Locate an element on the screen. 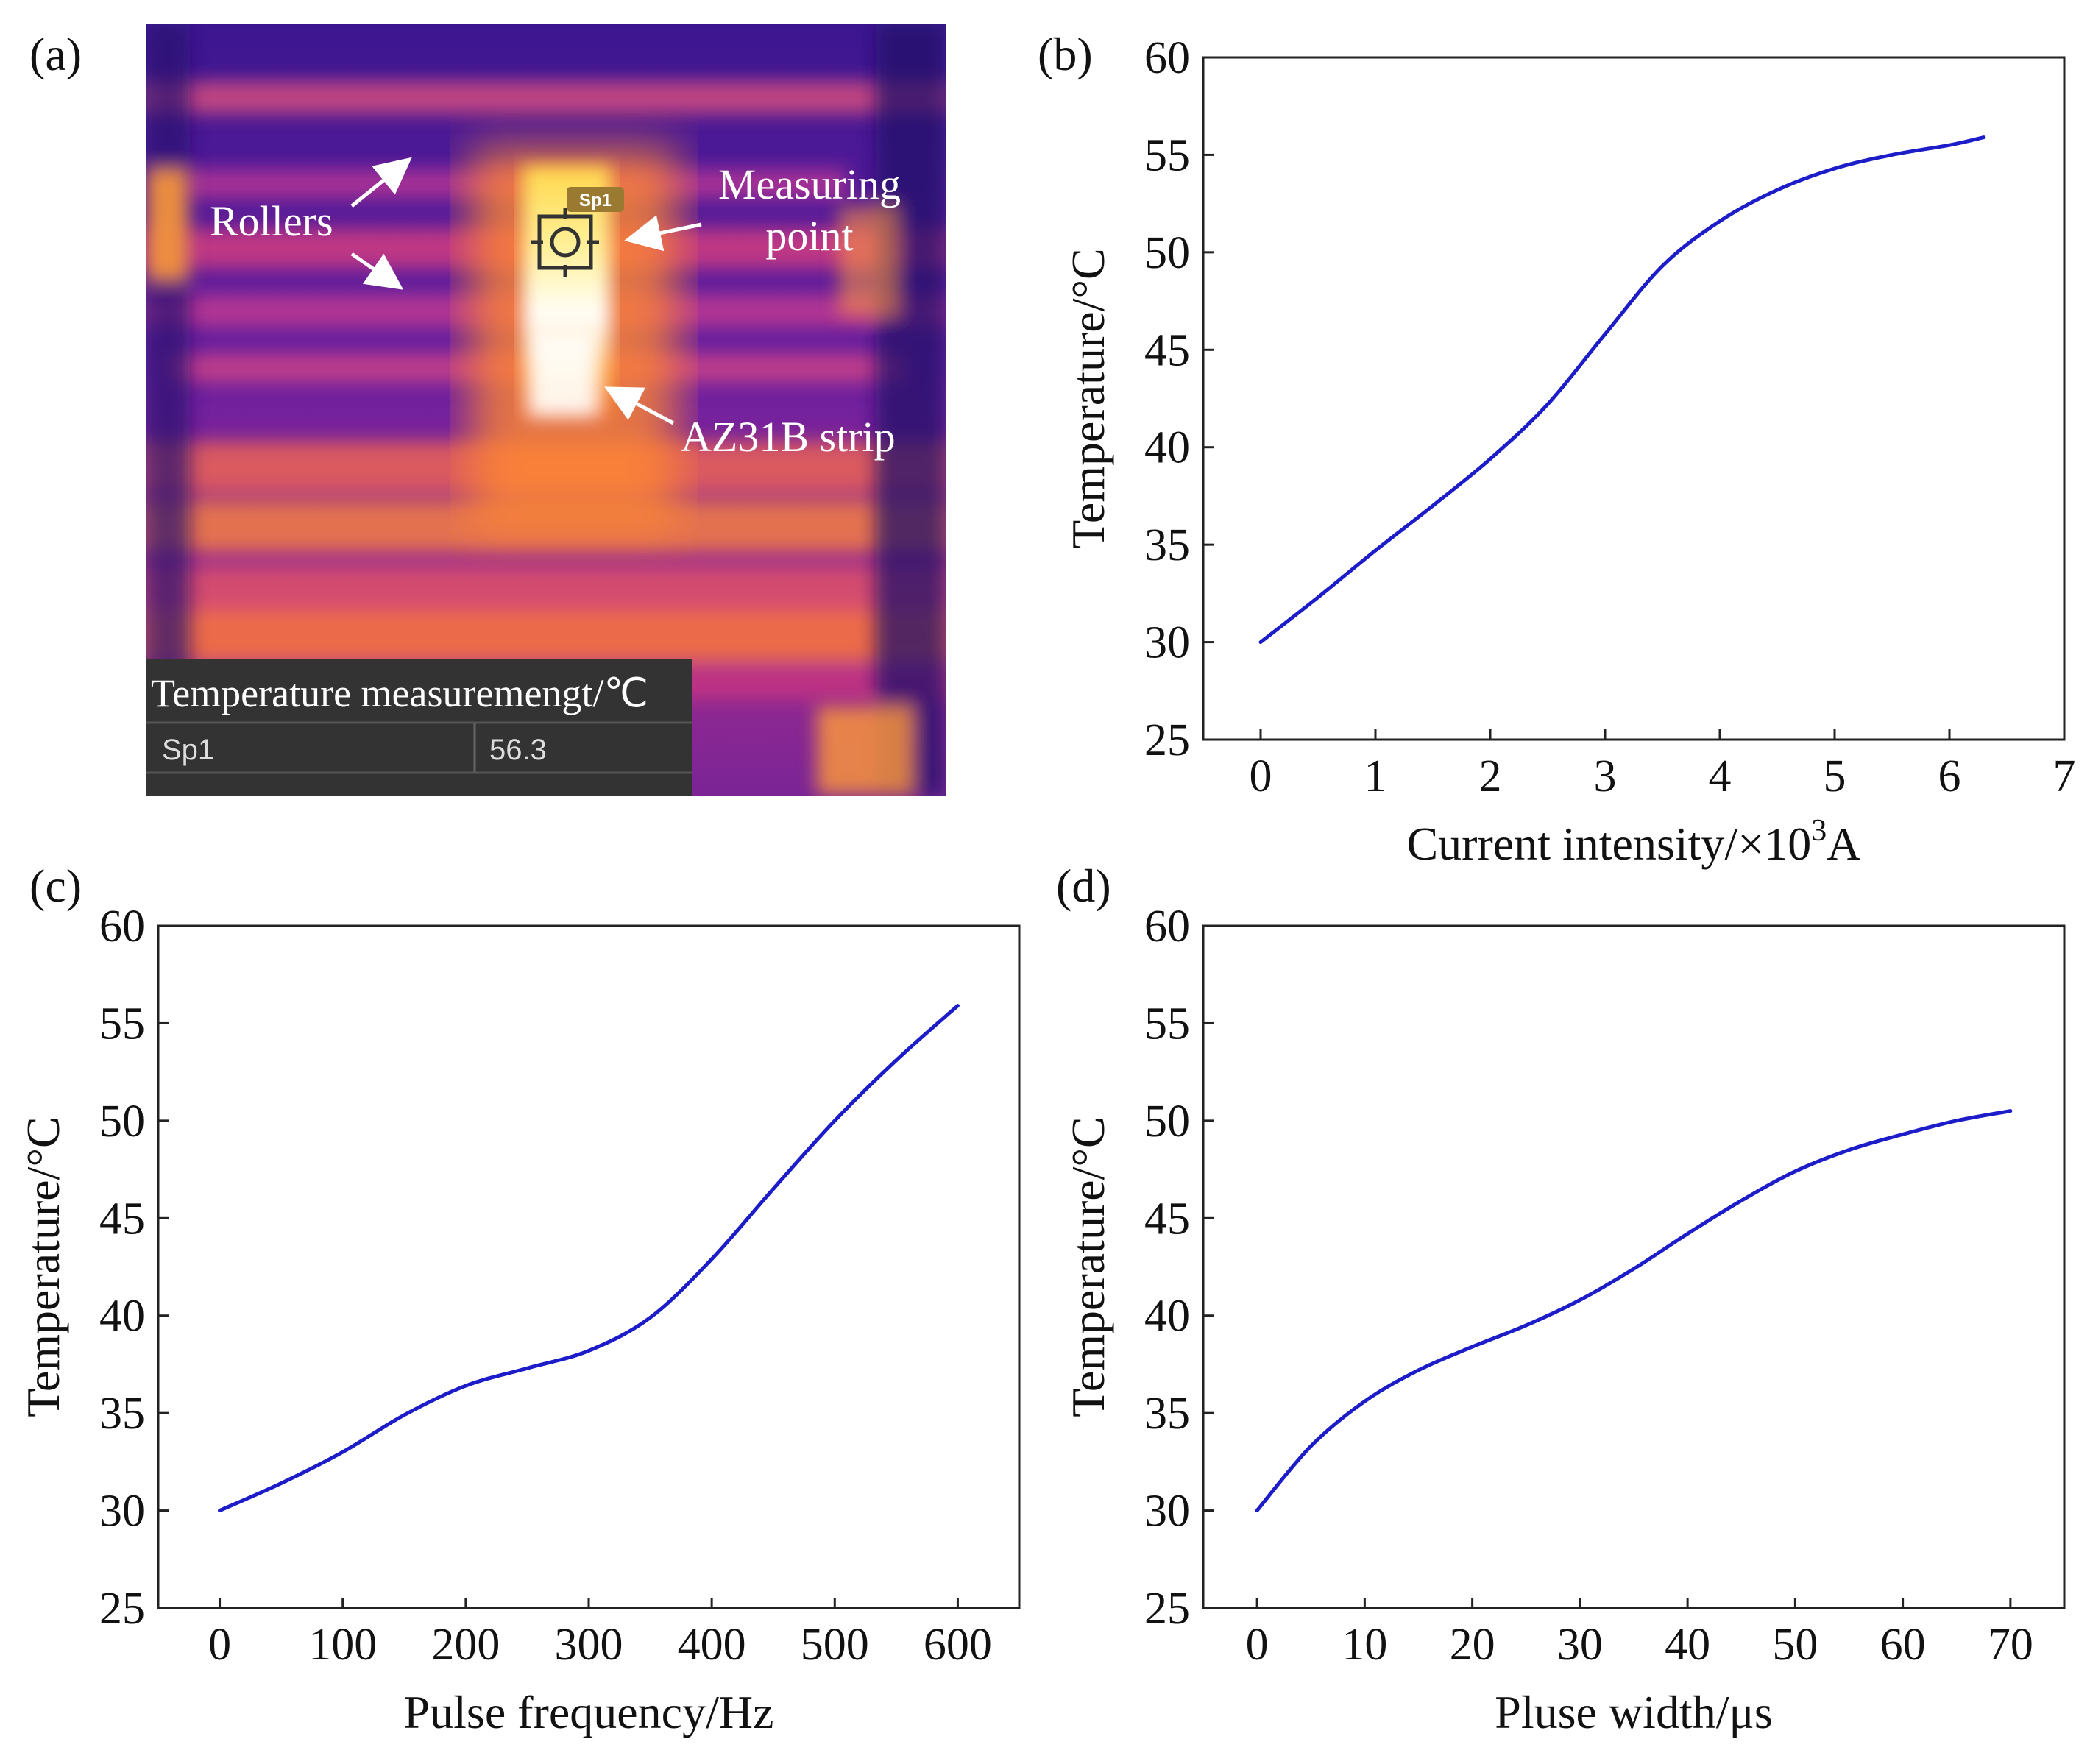 The width and height of the screenshot is (2090, 1764). x-tick-label: 1 is located at coordinates (1375, 776).